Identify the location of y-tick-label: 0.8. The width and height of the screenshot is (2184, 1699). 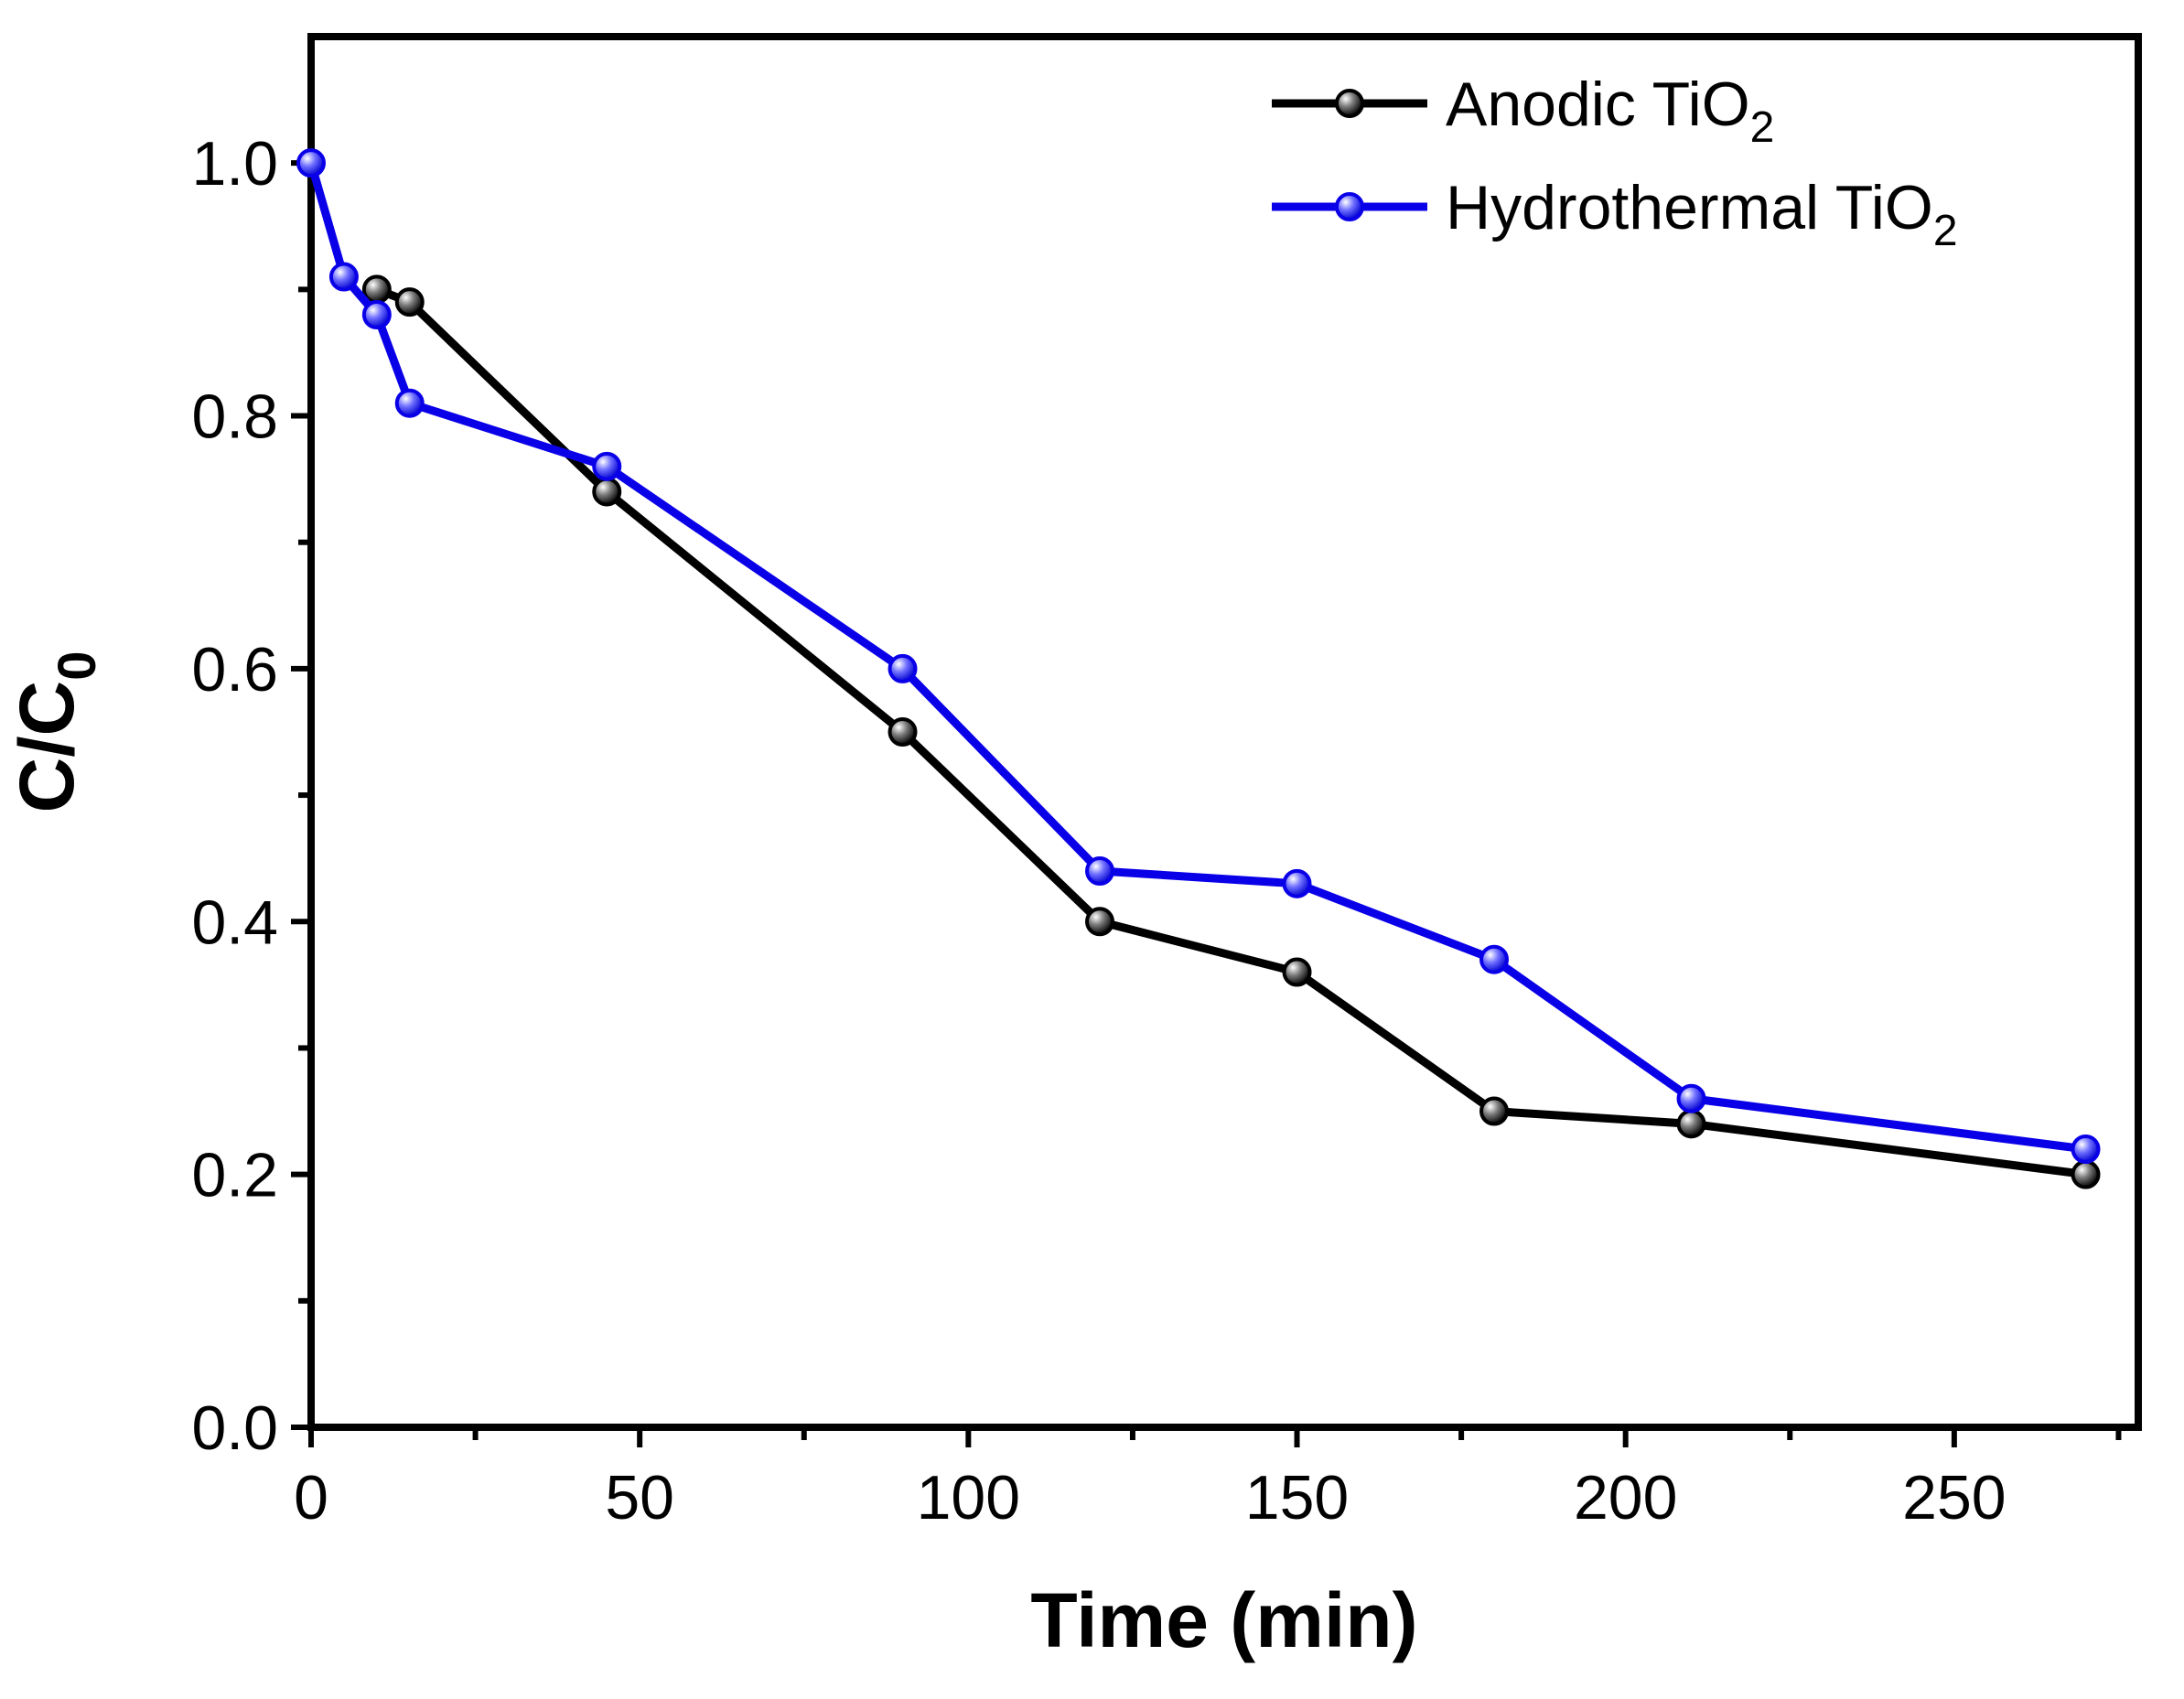
(234, 417).